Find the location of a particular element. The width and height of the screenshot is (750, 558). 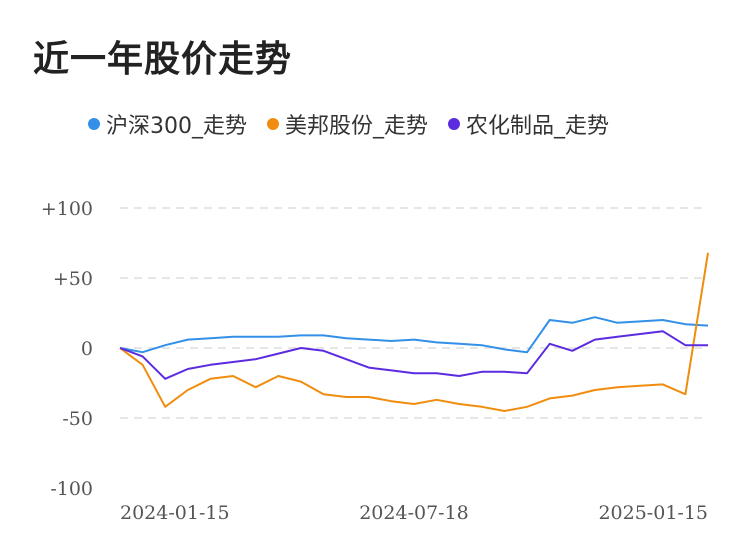

y-tick-label: +100 is located at coordinates (67, 209).